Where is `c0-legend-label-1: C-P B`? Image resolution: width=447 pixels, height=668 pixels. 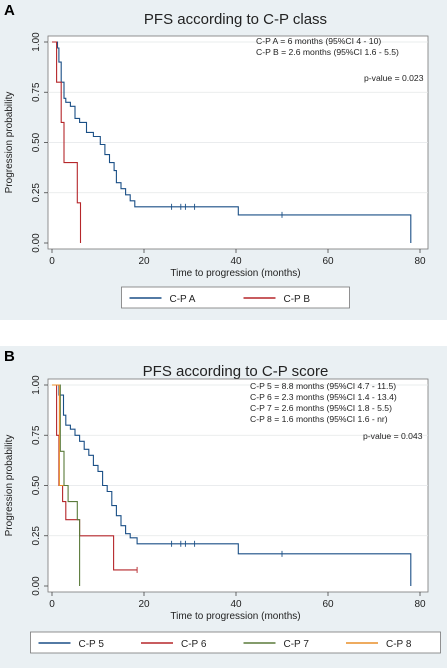
c0-legend-label-1: C-P B is located at coordinates (297, 299).